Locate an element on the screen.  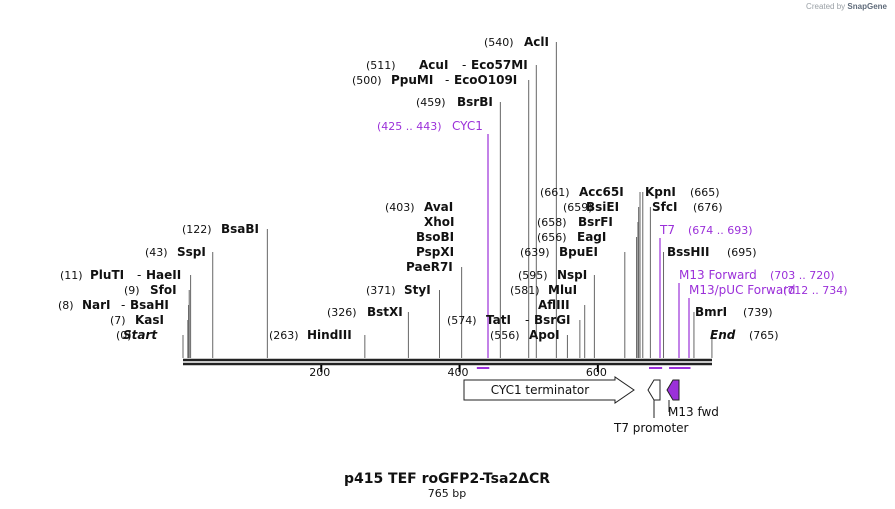
site-position-bpuei: (639) is located at coordinates (535, 252).